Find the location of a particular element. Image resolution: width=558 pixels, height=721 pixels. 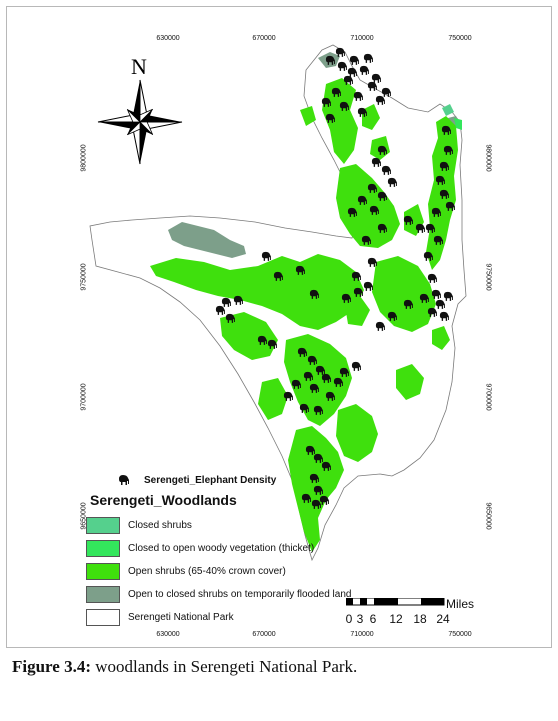

elephant-density-label: Serengeti_Elephant Density is located at coordinates (210, 480).